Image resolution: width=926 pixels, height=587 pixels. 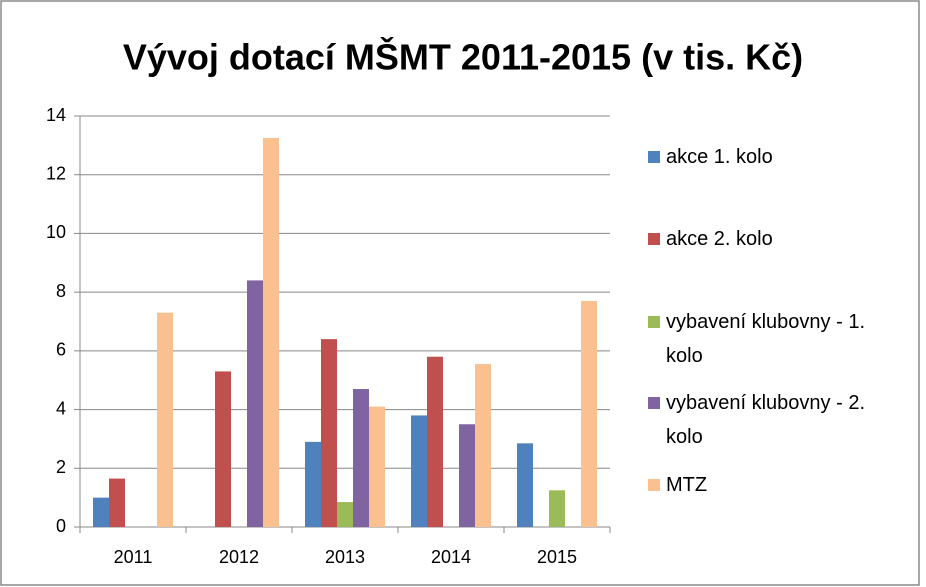 I want to click on legend-item: akce 1. kolo, so click(x=710, y=157).